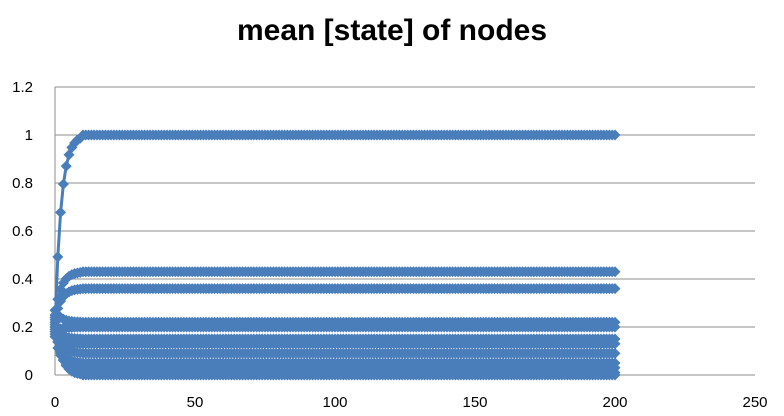 The width and height of the screenshot is (784, 416). I want to click on y-tick-label: 1.2, so click(22, 87).